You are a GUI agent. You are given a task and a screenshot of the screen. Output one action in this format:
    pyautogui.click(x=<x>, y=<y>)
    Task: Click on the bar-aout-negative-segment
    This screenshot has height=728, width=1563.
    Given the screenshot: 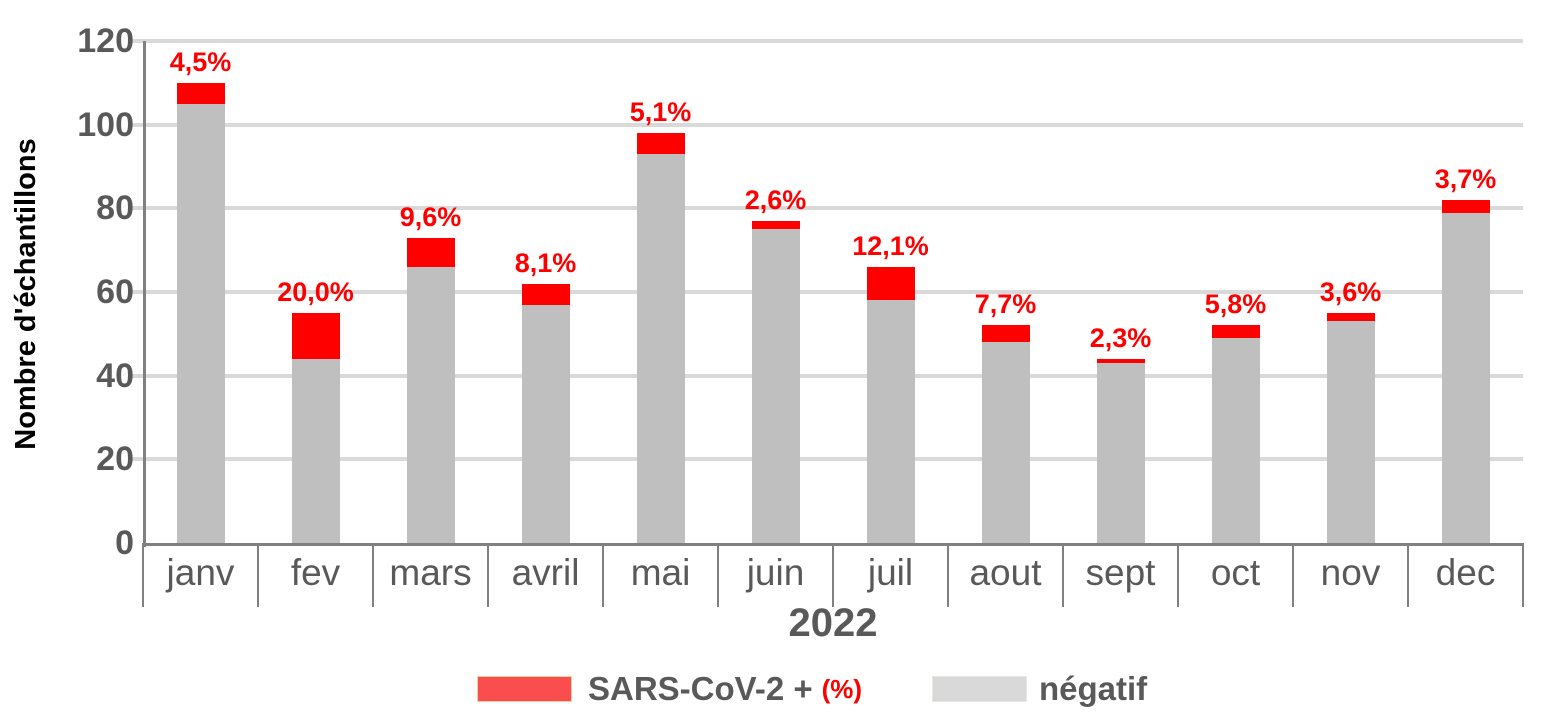 What is the action you would take?
    pyautogui.click(x=1005, y=442)
    